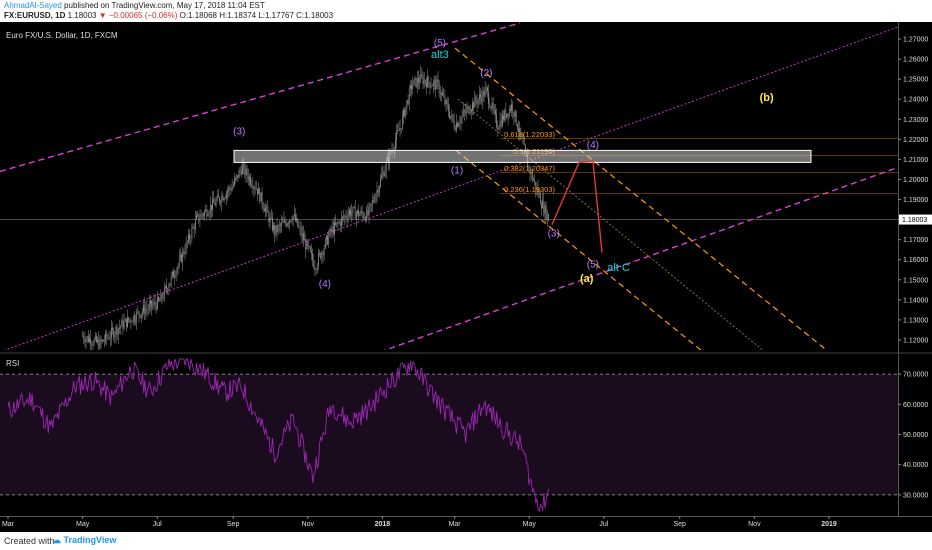  Describe the element at coordinates (915, 340) in the screenshot. I see `price-tick-label: 1.12000` at that location.